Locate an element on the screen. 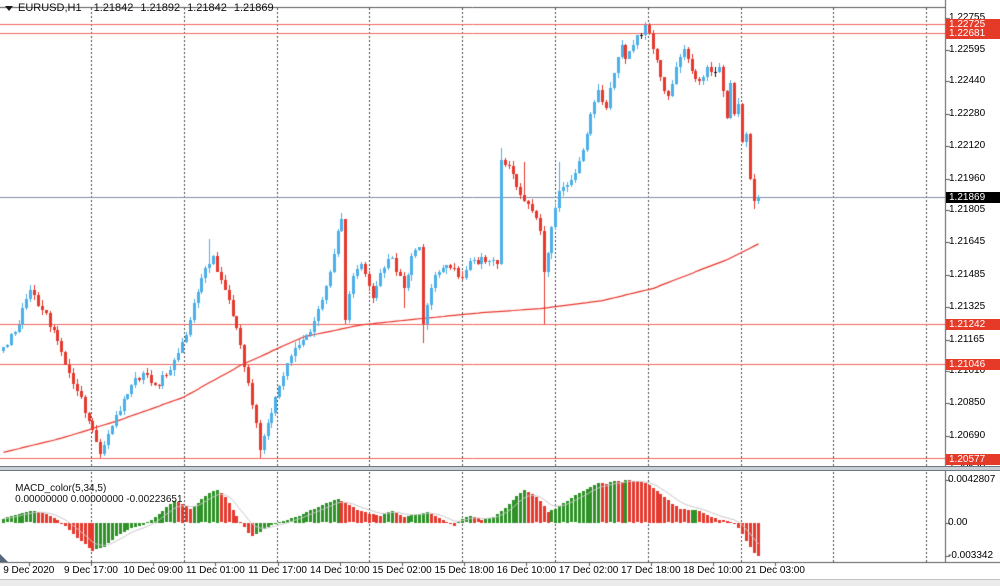 The width and height of the screenshot is (1000, 586). quote-open: 1.21842 is located at coordinates (113, 7).